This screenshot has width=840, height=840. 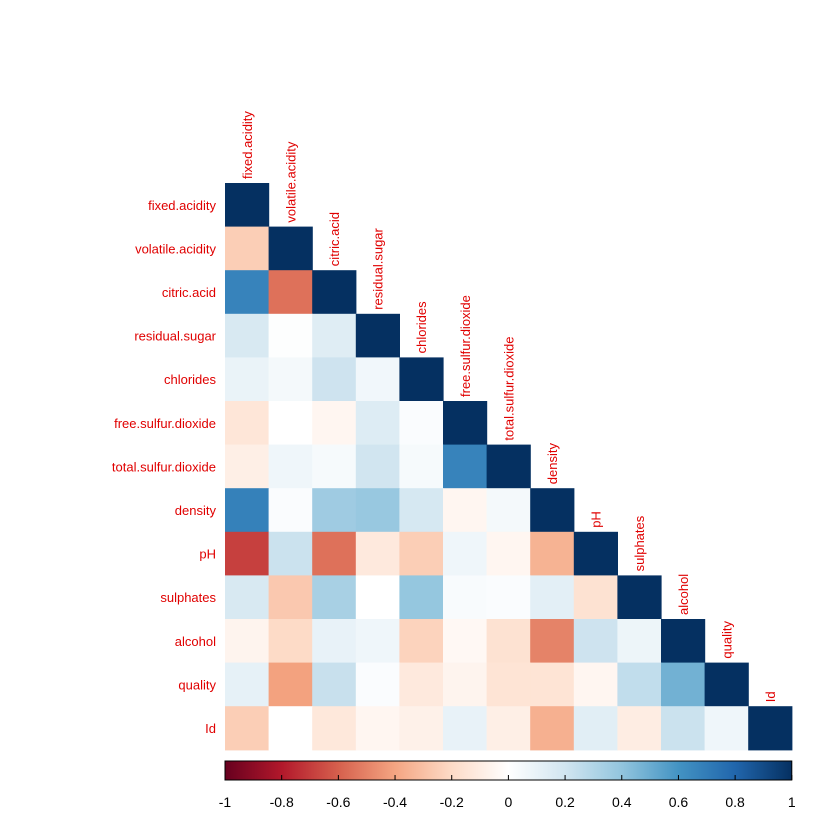 I want to click on cell-alcohol-citric.acid, so click(x=334, y=641).